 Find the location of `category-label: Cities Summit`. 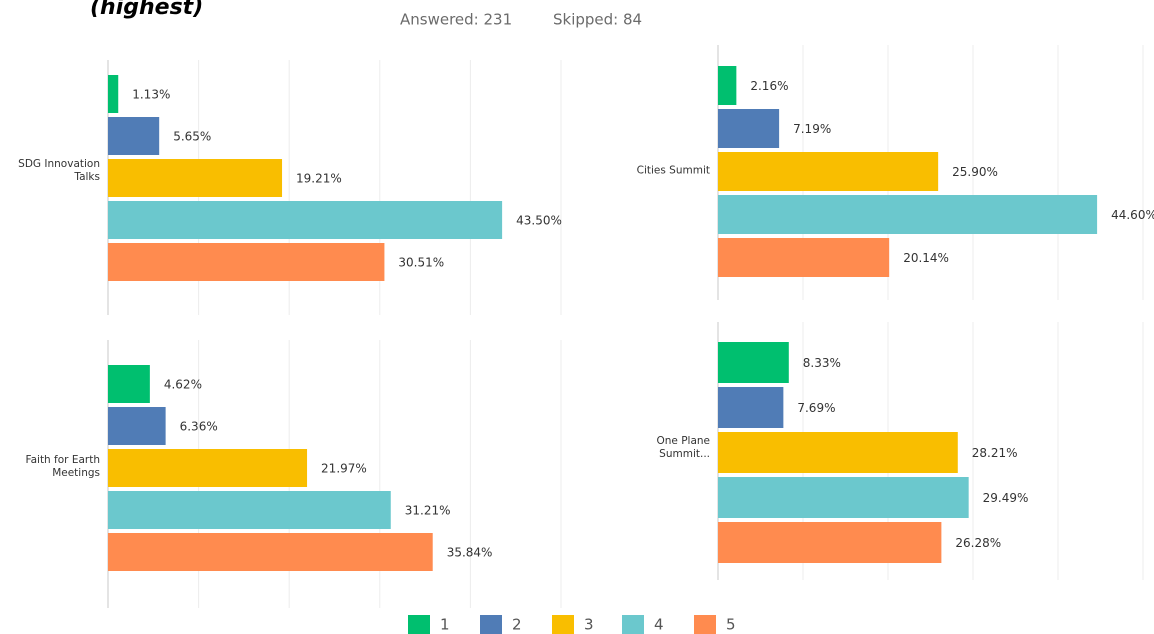

category-label: Cities Summit is located at coordinates (673, 170).